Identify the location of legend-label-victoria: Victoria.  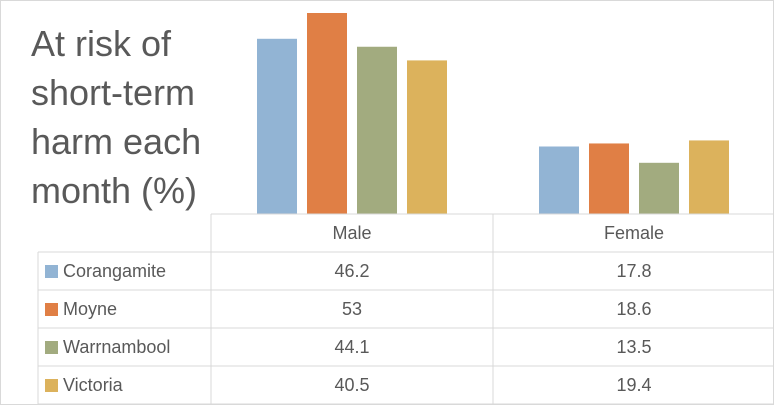
(93, 385).